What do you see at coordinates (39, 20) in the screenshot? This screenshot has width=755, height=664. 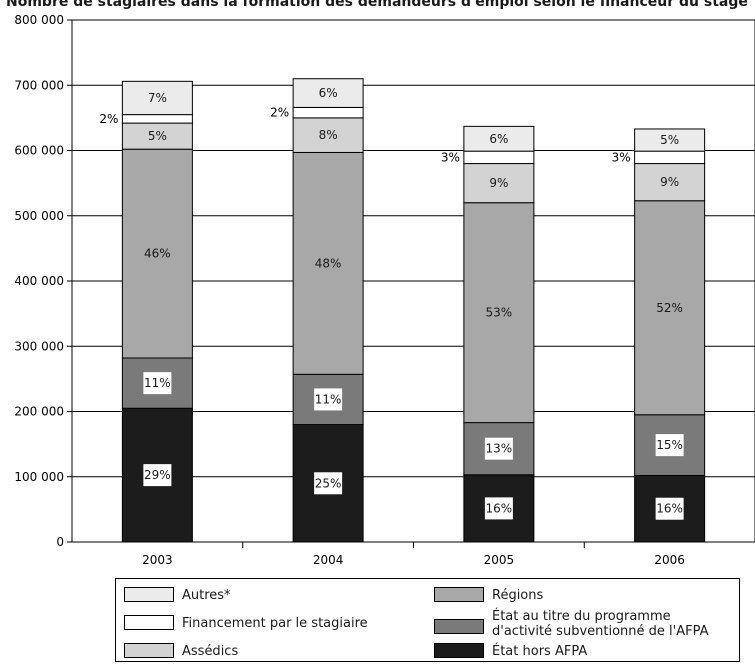 I see `y-tick-label: 800 000` at bounding box center [39, 20].